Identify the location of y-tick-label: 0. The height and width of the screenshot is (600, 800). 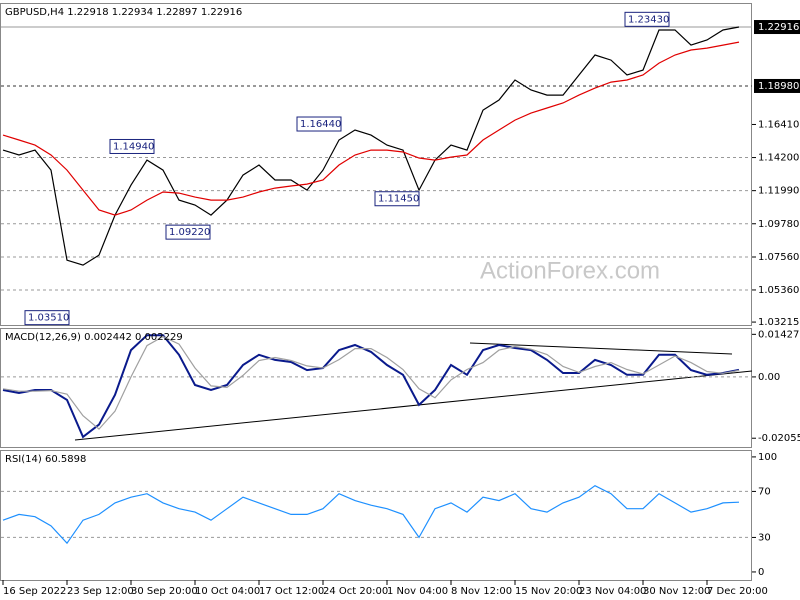
(761, 572).